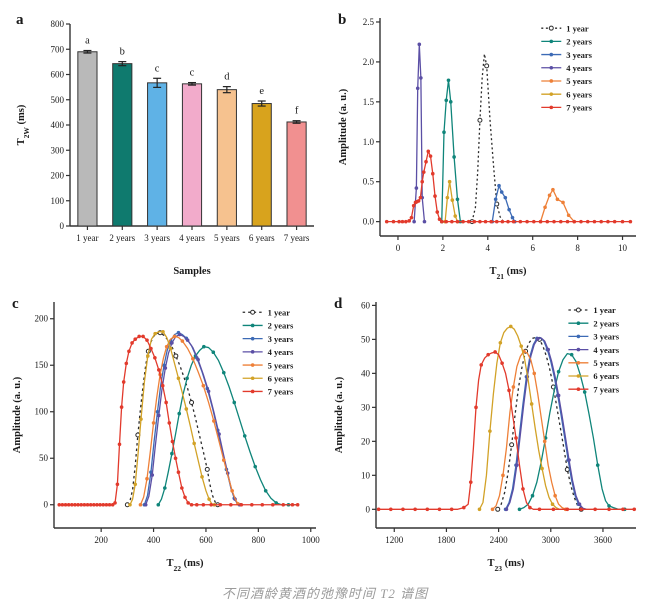 The image size is (650, 610). What do you see at coordinates (366, 305) in the screenshot?
I see `svg-text: 60` at bounding box center [366, 305].